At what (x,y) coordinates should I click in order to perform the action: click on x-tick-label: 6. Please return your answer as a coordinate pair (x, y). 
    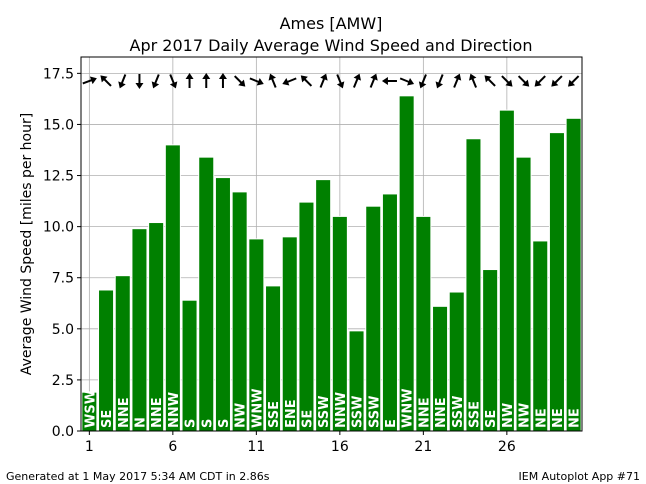
    Looking at the image, I should click on (172, 447).